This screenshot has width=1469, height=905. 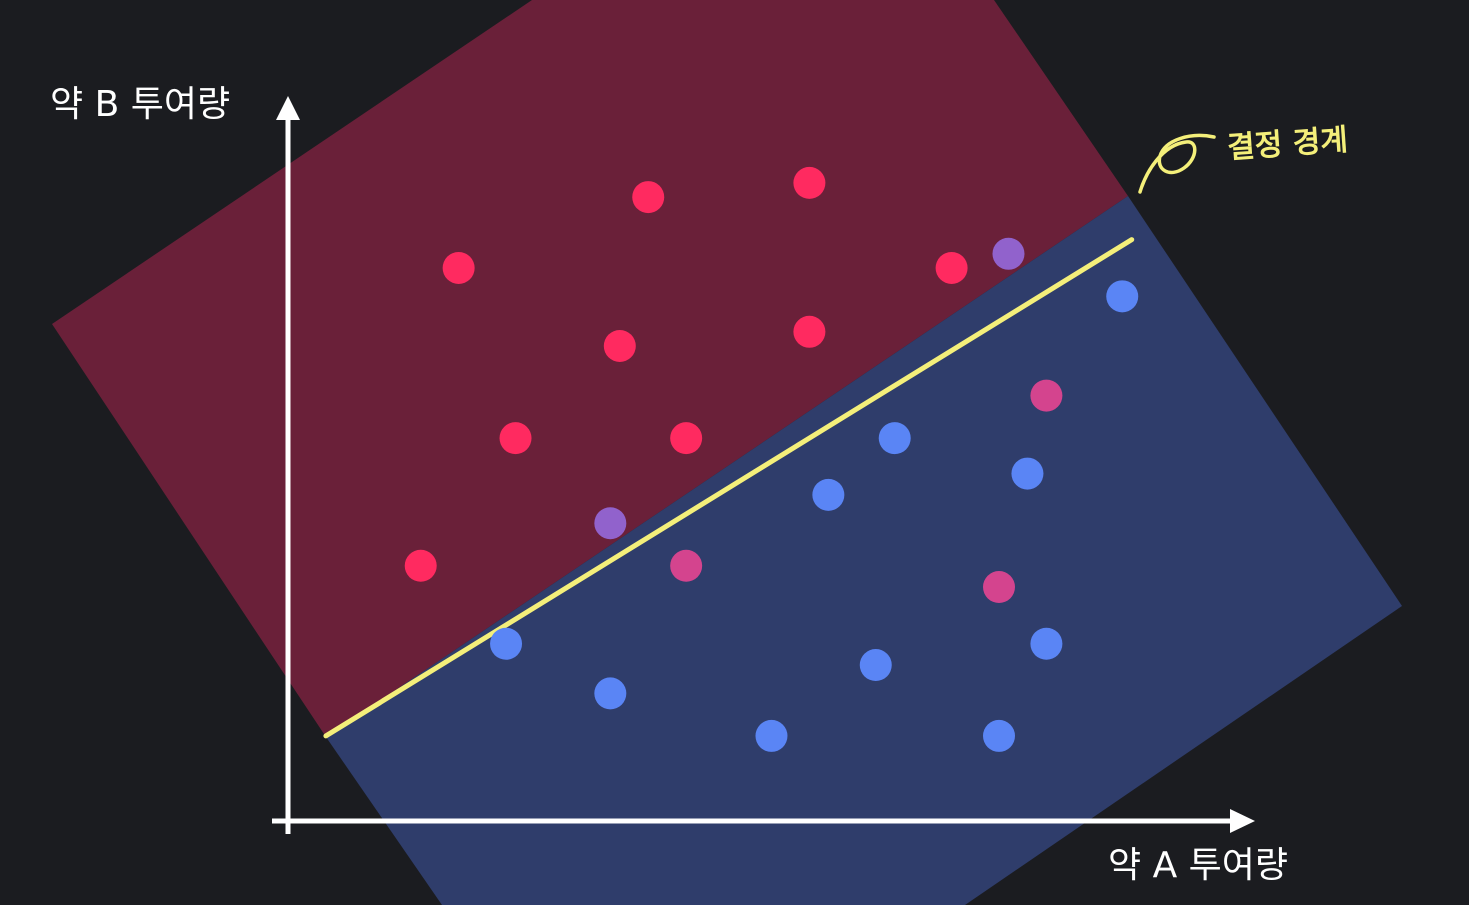 What do you see at coordinates (1177, 163) in the screenshot?
I see `annotation-swirl` at bounding box center [1177, 163].